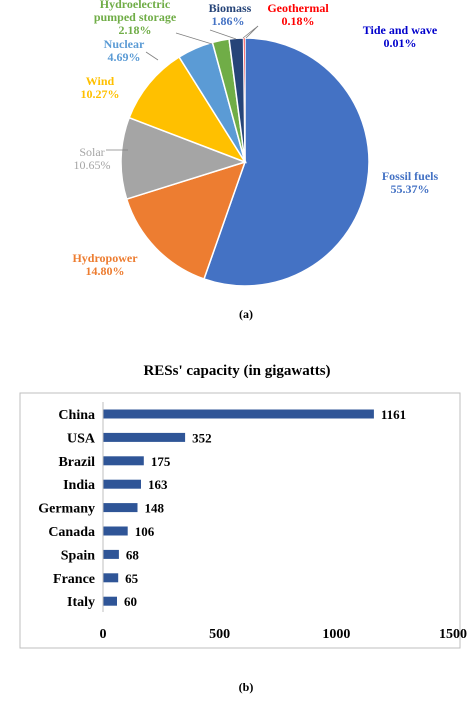 The width and height of the screenshot is (474, 723). I want to click on data-label-france: 65, so click(131, 578).